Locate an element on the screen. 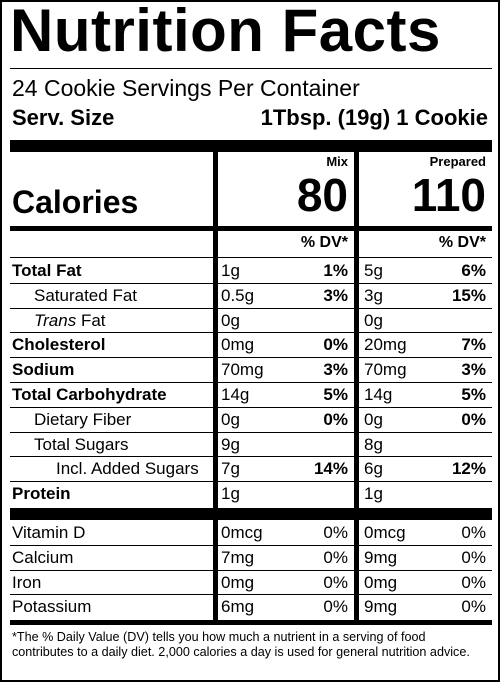  amount: 3g is located at coordinates (373, 295).